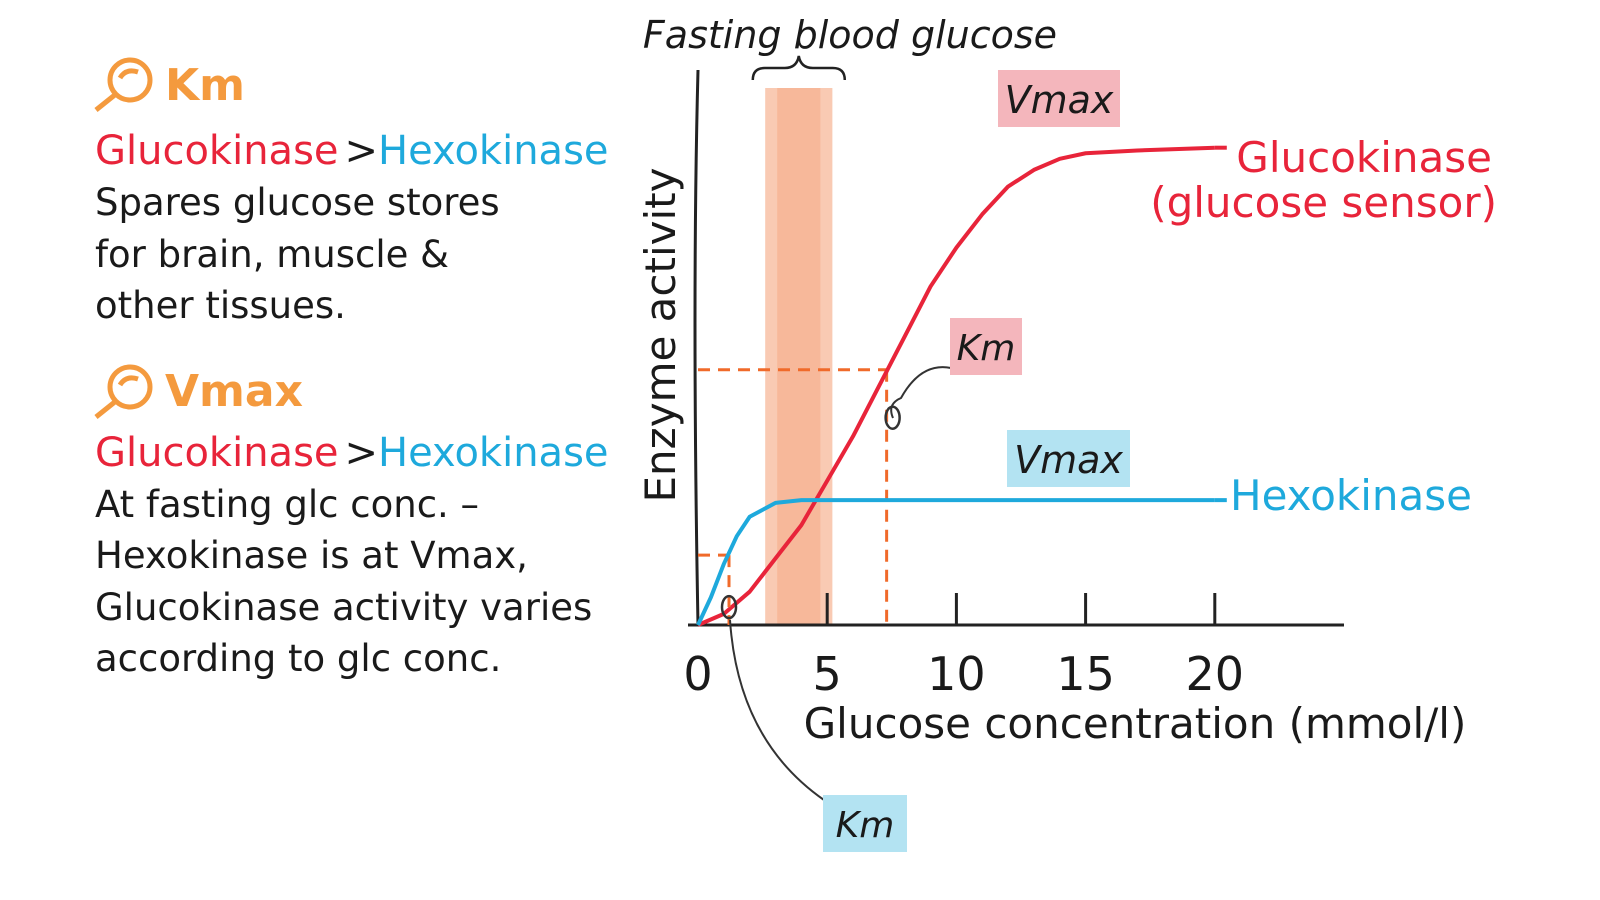 The width and height of the screenshot is (1600, 900). What do you see at coordinates (697, 674) in the screenshot?
I see `x-tick-label: 0` at bounding box center [697, 674].